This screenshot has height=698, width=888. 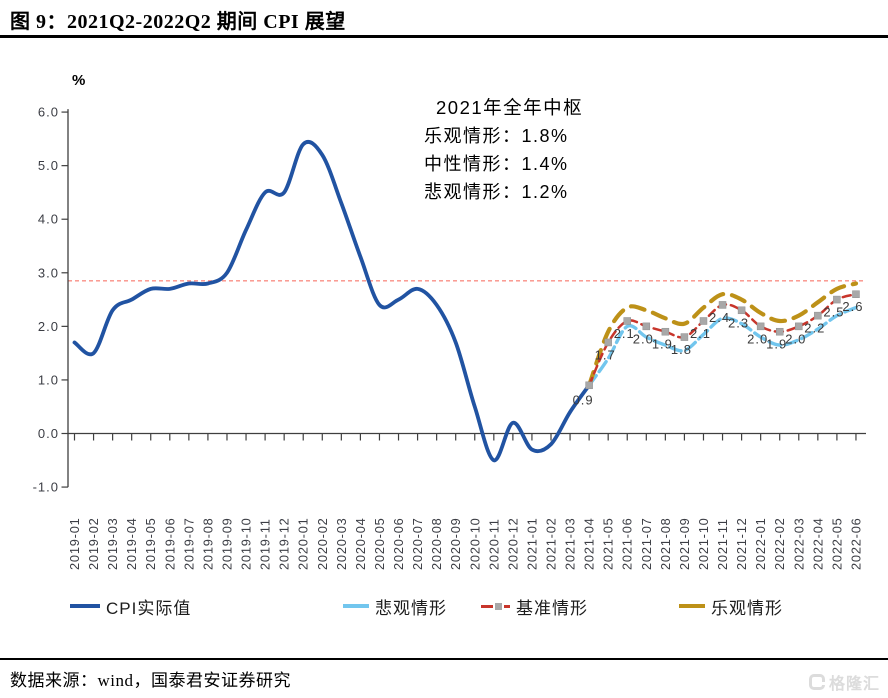 What do you see at coordinates (493, 544) in the screenshot?
I see `x-tick-label: 2020-11` at bounding box center [493, 544].